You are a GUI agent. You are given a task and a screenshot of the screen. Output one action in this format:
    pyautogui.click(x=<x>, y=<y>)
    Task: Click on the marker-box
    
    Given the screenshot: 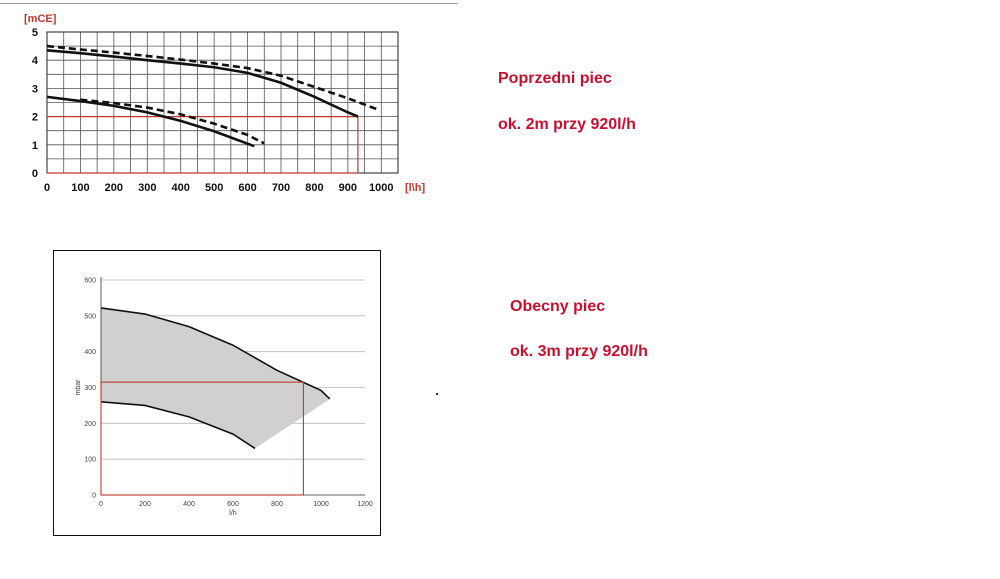 What is the action you would take?
    pyautogui.click(x=202, y=438)
    